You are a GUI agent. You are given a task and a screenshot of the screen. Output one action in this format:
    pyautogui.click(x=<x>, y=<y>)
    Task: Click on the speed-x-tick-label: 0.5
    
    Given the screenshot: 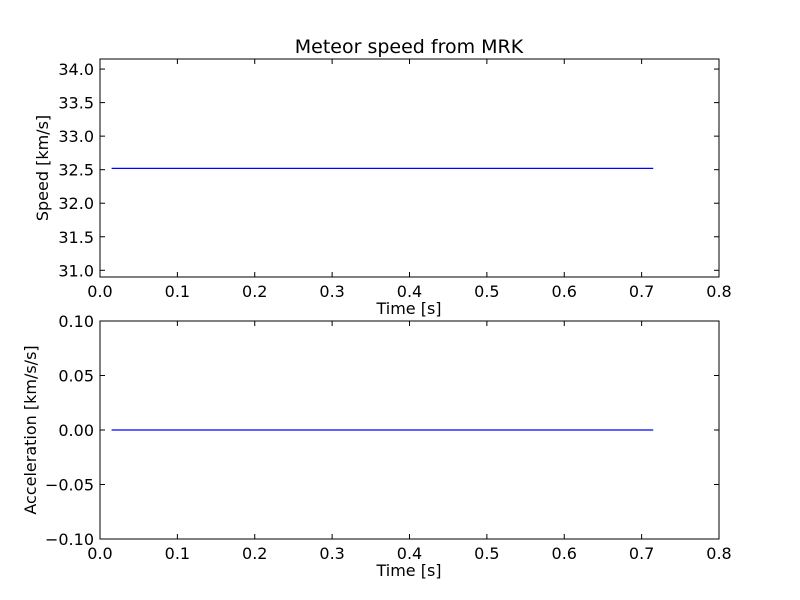 What is the action you would take?
    pyautogui.click(x=486, y=291)
    